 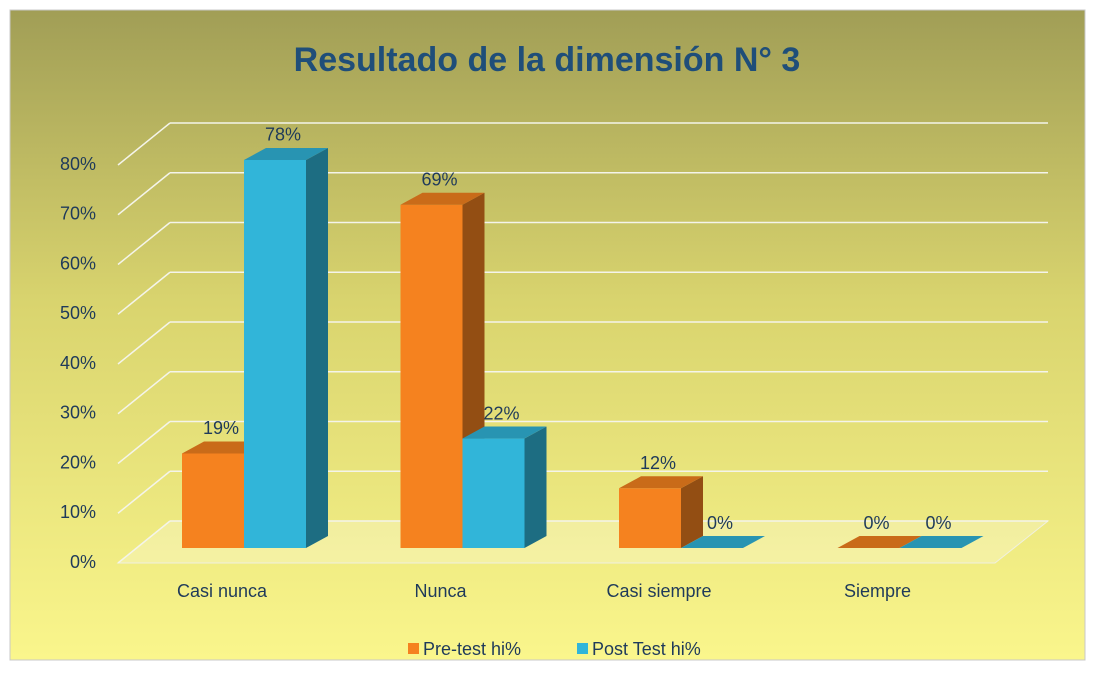 I want to click on x-tick-label: Casi nunca, so click(x=222, y=591).